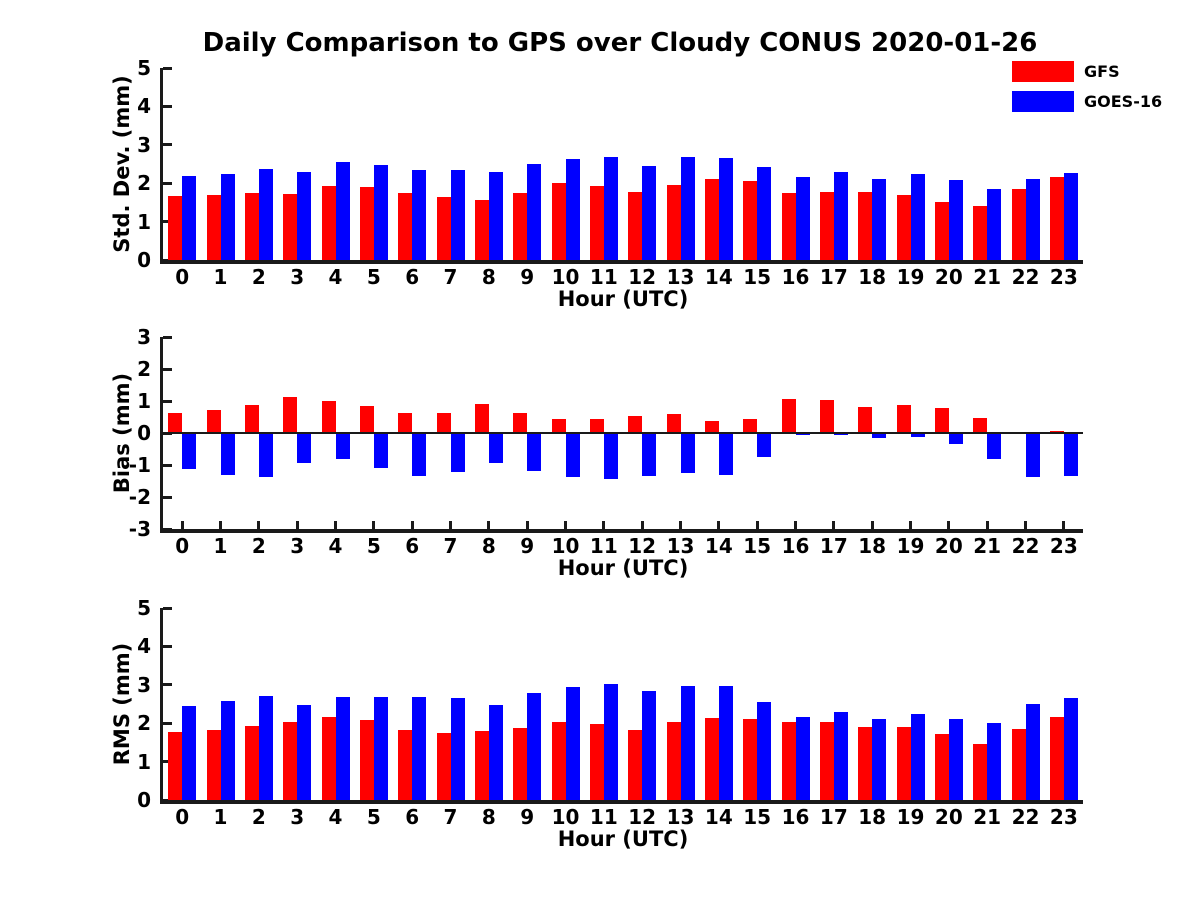 Image resolution: width=1200 pixels, height=900 pixels. Describe the element at coordinates (680, 277) in the screenshot. I see `x-tick-label: 13` at that location.